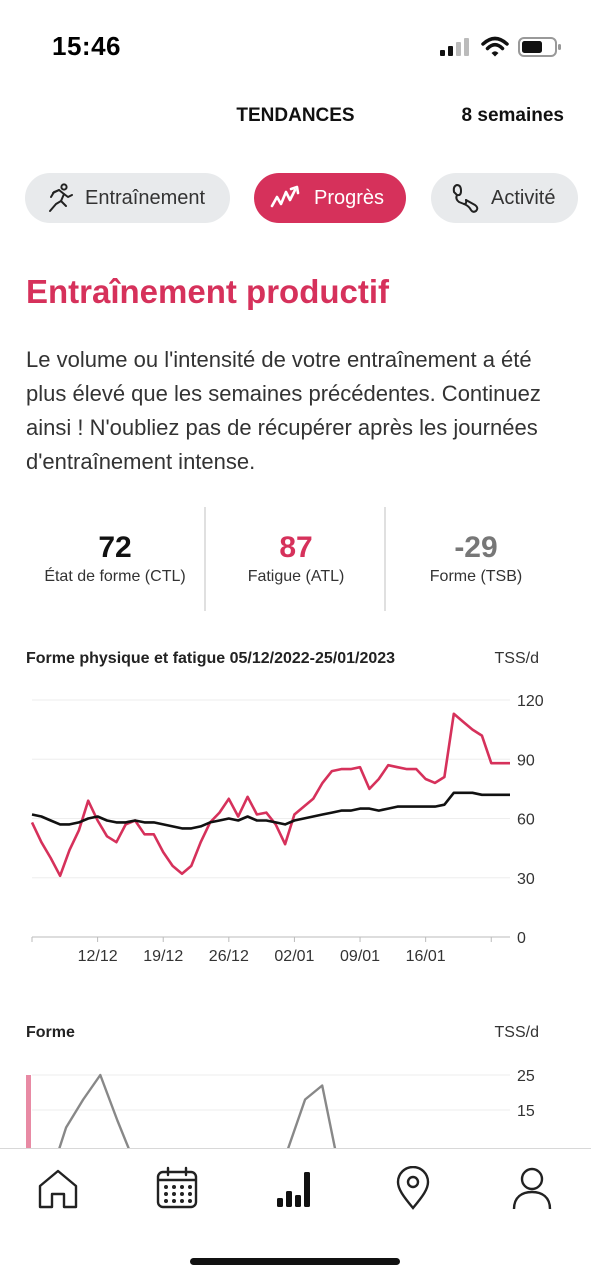  I want to click on home-icon, so click(58, 1188).